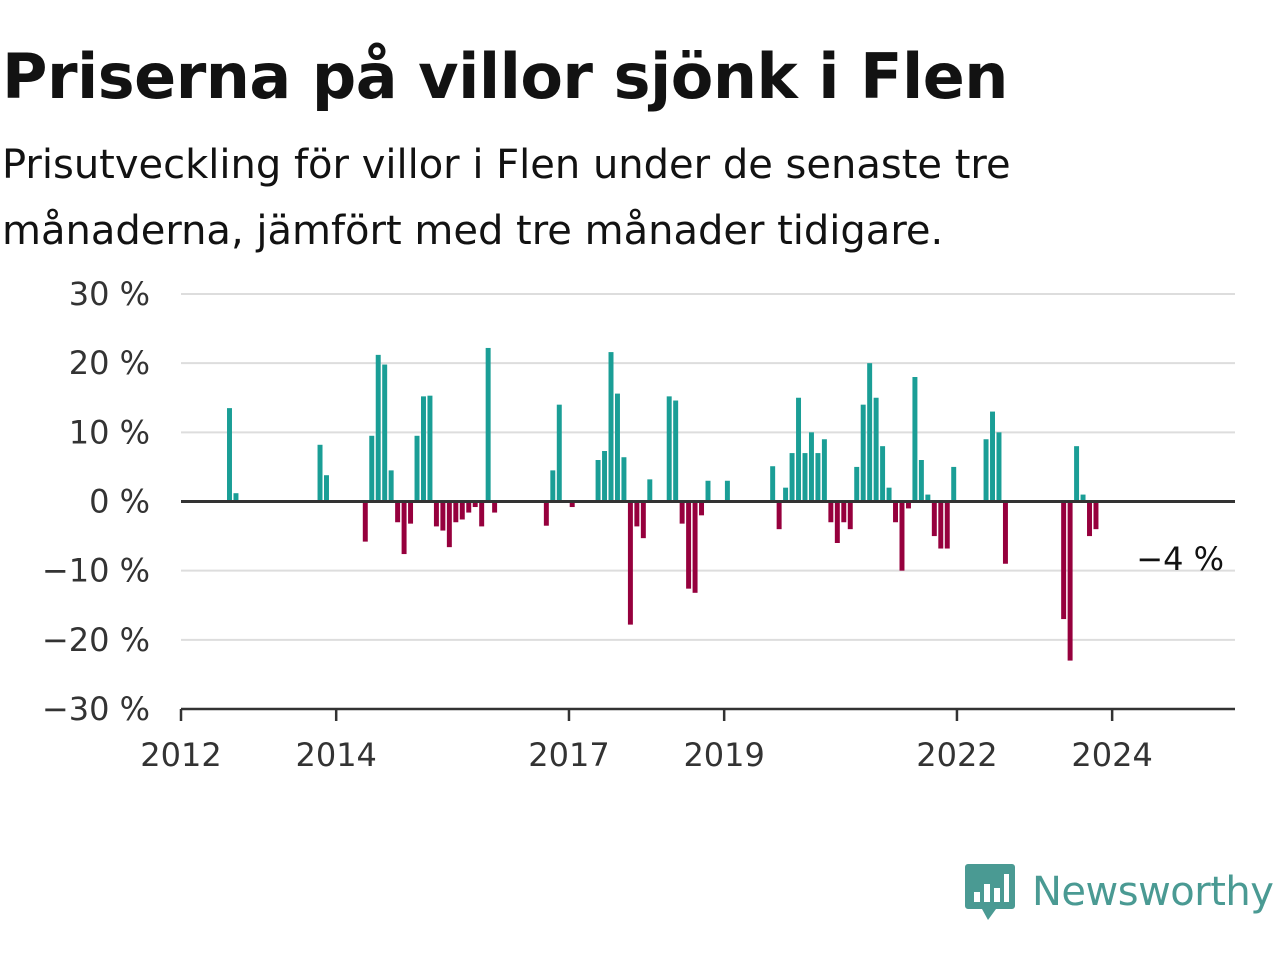 Image resolution: width=1280 pixels, height=960 pixels. I want to click on newsworthy-chart-bubble-icon, so click(990, 892).